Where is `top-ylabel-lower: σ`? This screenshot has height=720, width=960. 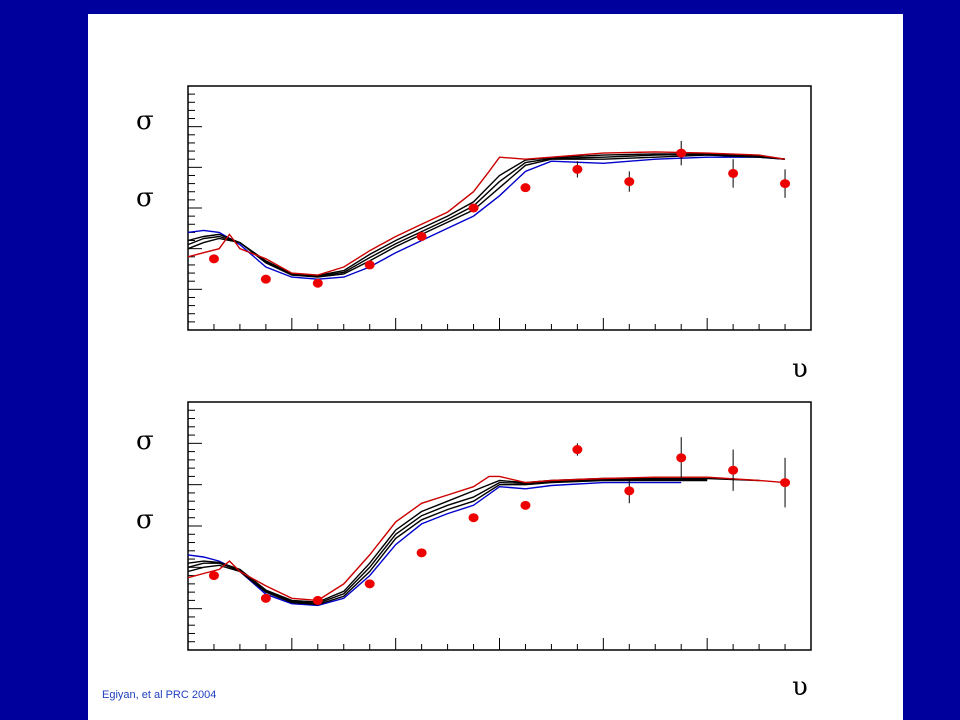 top-ylabel-lower: σ is located at coordinates (145, 198).